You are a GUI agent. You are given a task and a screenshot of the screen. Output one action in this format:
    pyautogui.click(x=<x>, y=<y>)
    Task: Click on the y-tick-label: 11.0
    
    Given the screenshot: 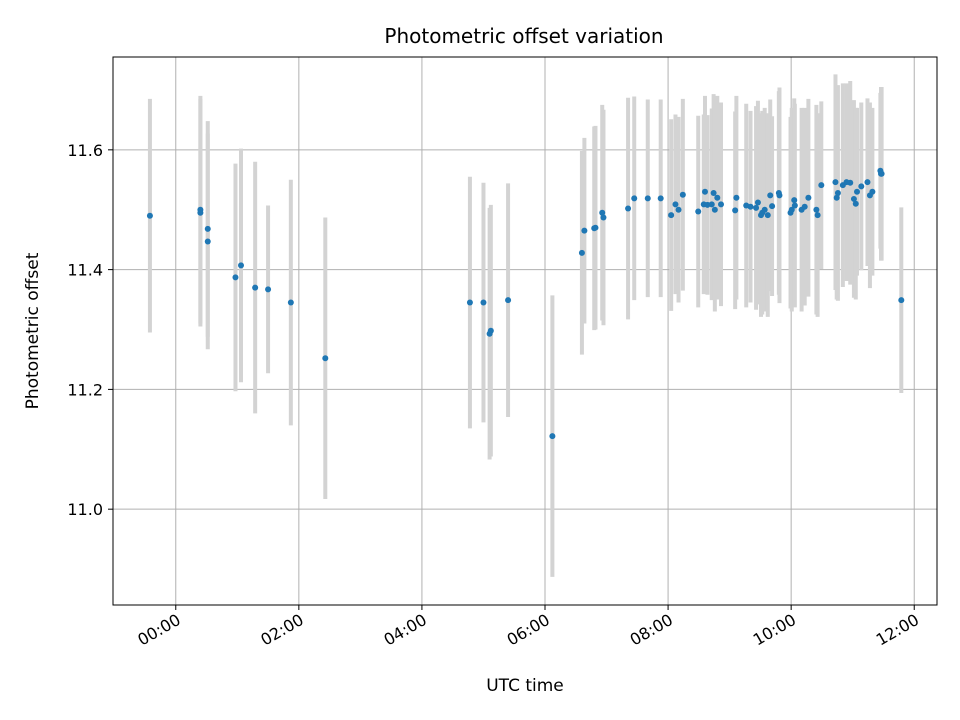 What is the action you would take?
    pyautogui.click(x=85, y=509)
    